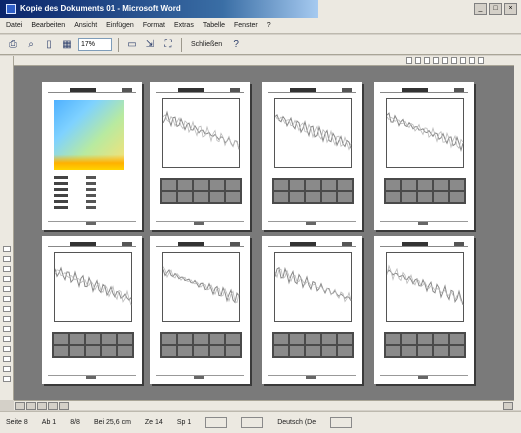 This screenshot has width=521, height=433. I want to click on legend-row, so click(89, 202).